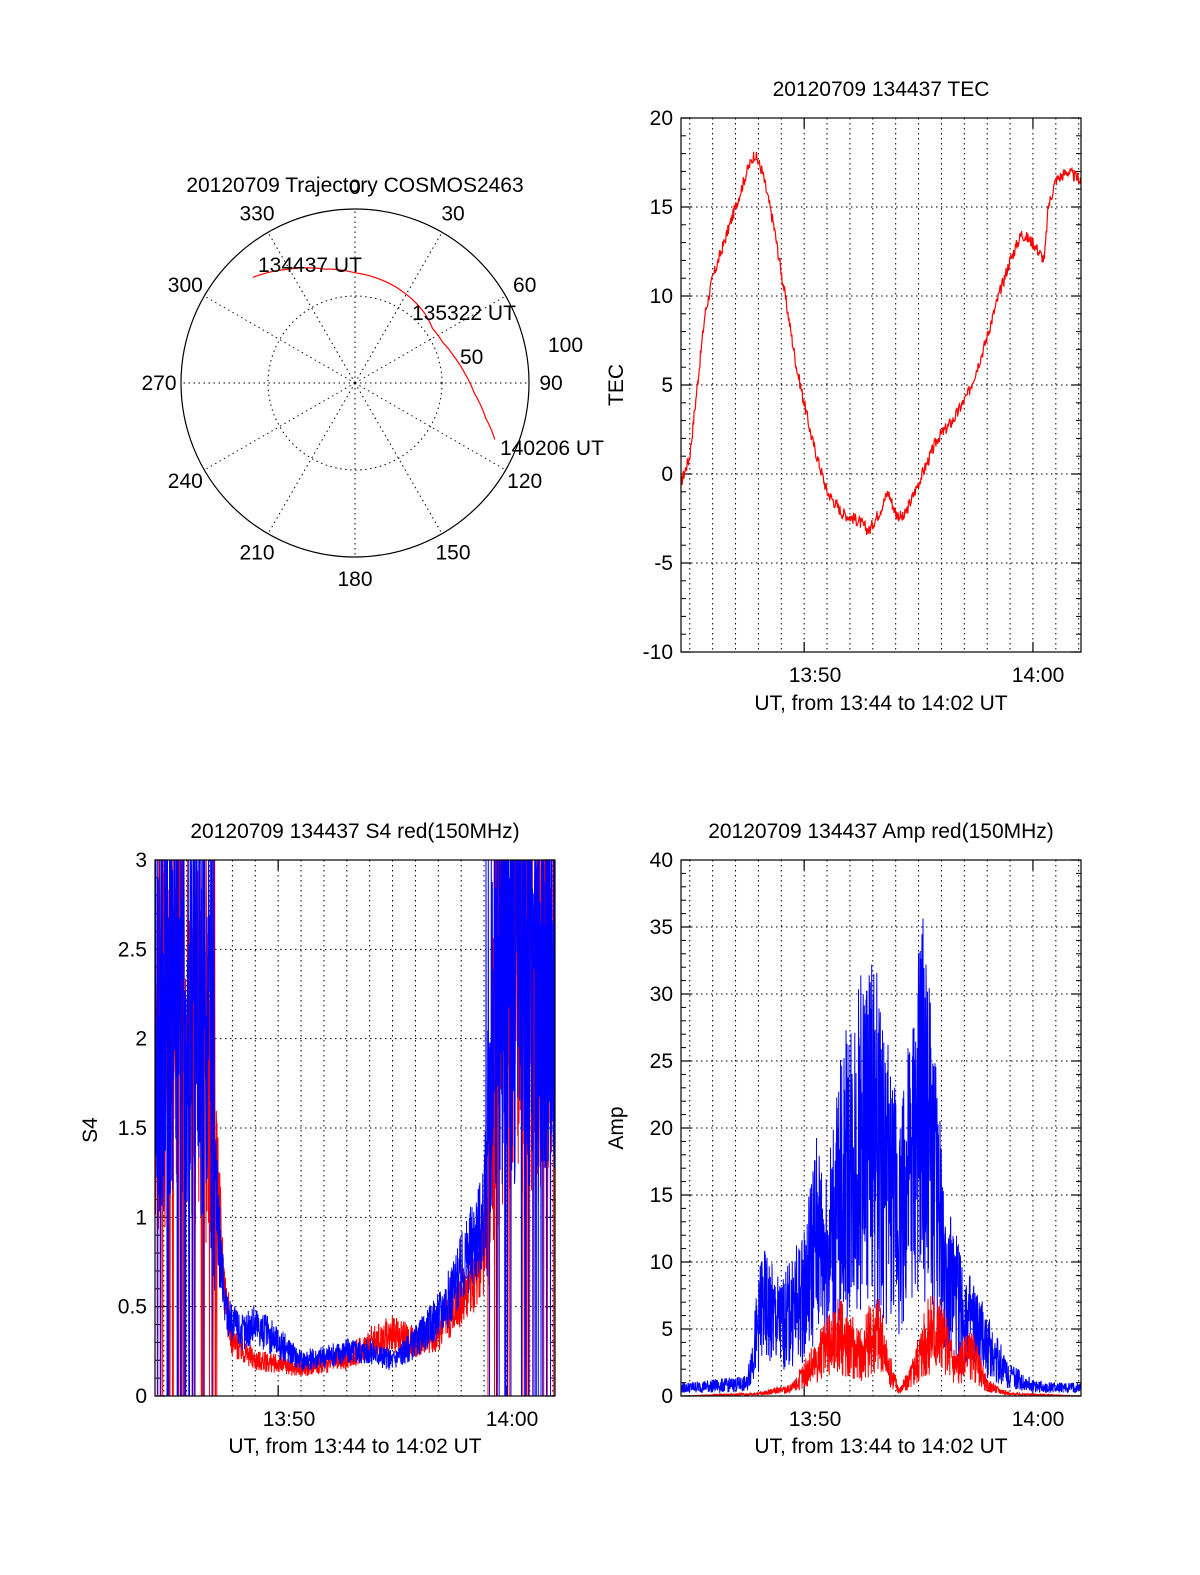 The height and width of the screenshot is (1575, 1200). I want to click on amp-series-layer, so click(881, 1157).